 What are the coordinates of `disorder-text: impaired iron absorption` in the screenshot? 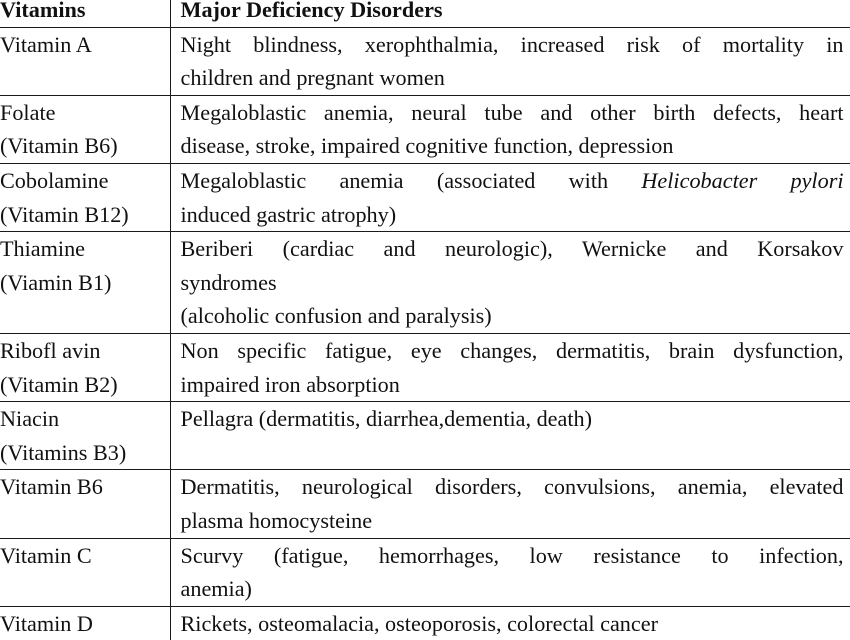 It's located at (290, 384).